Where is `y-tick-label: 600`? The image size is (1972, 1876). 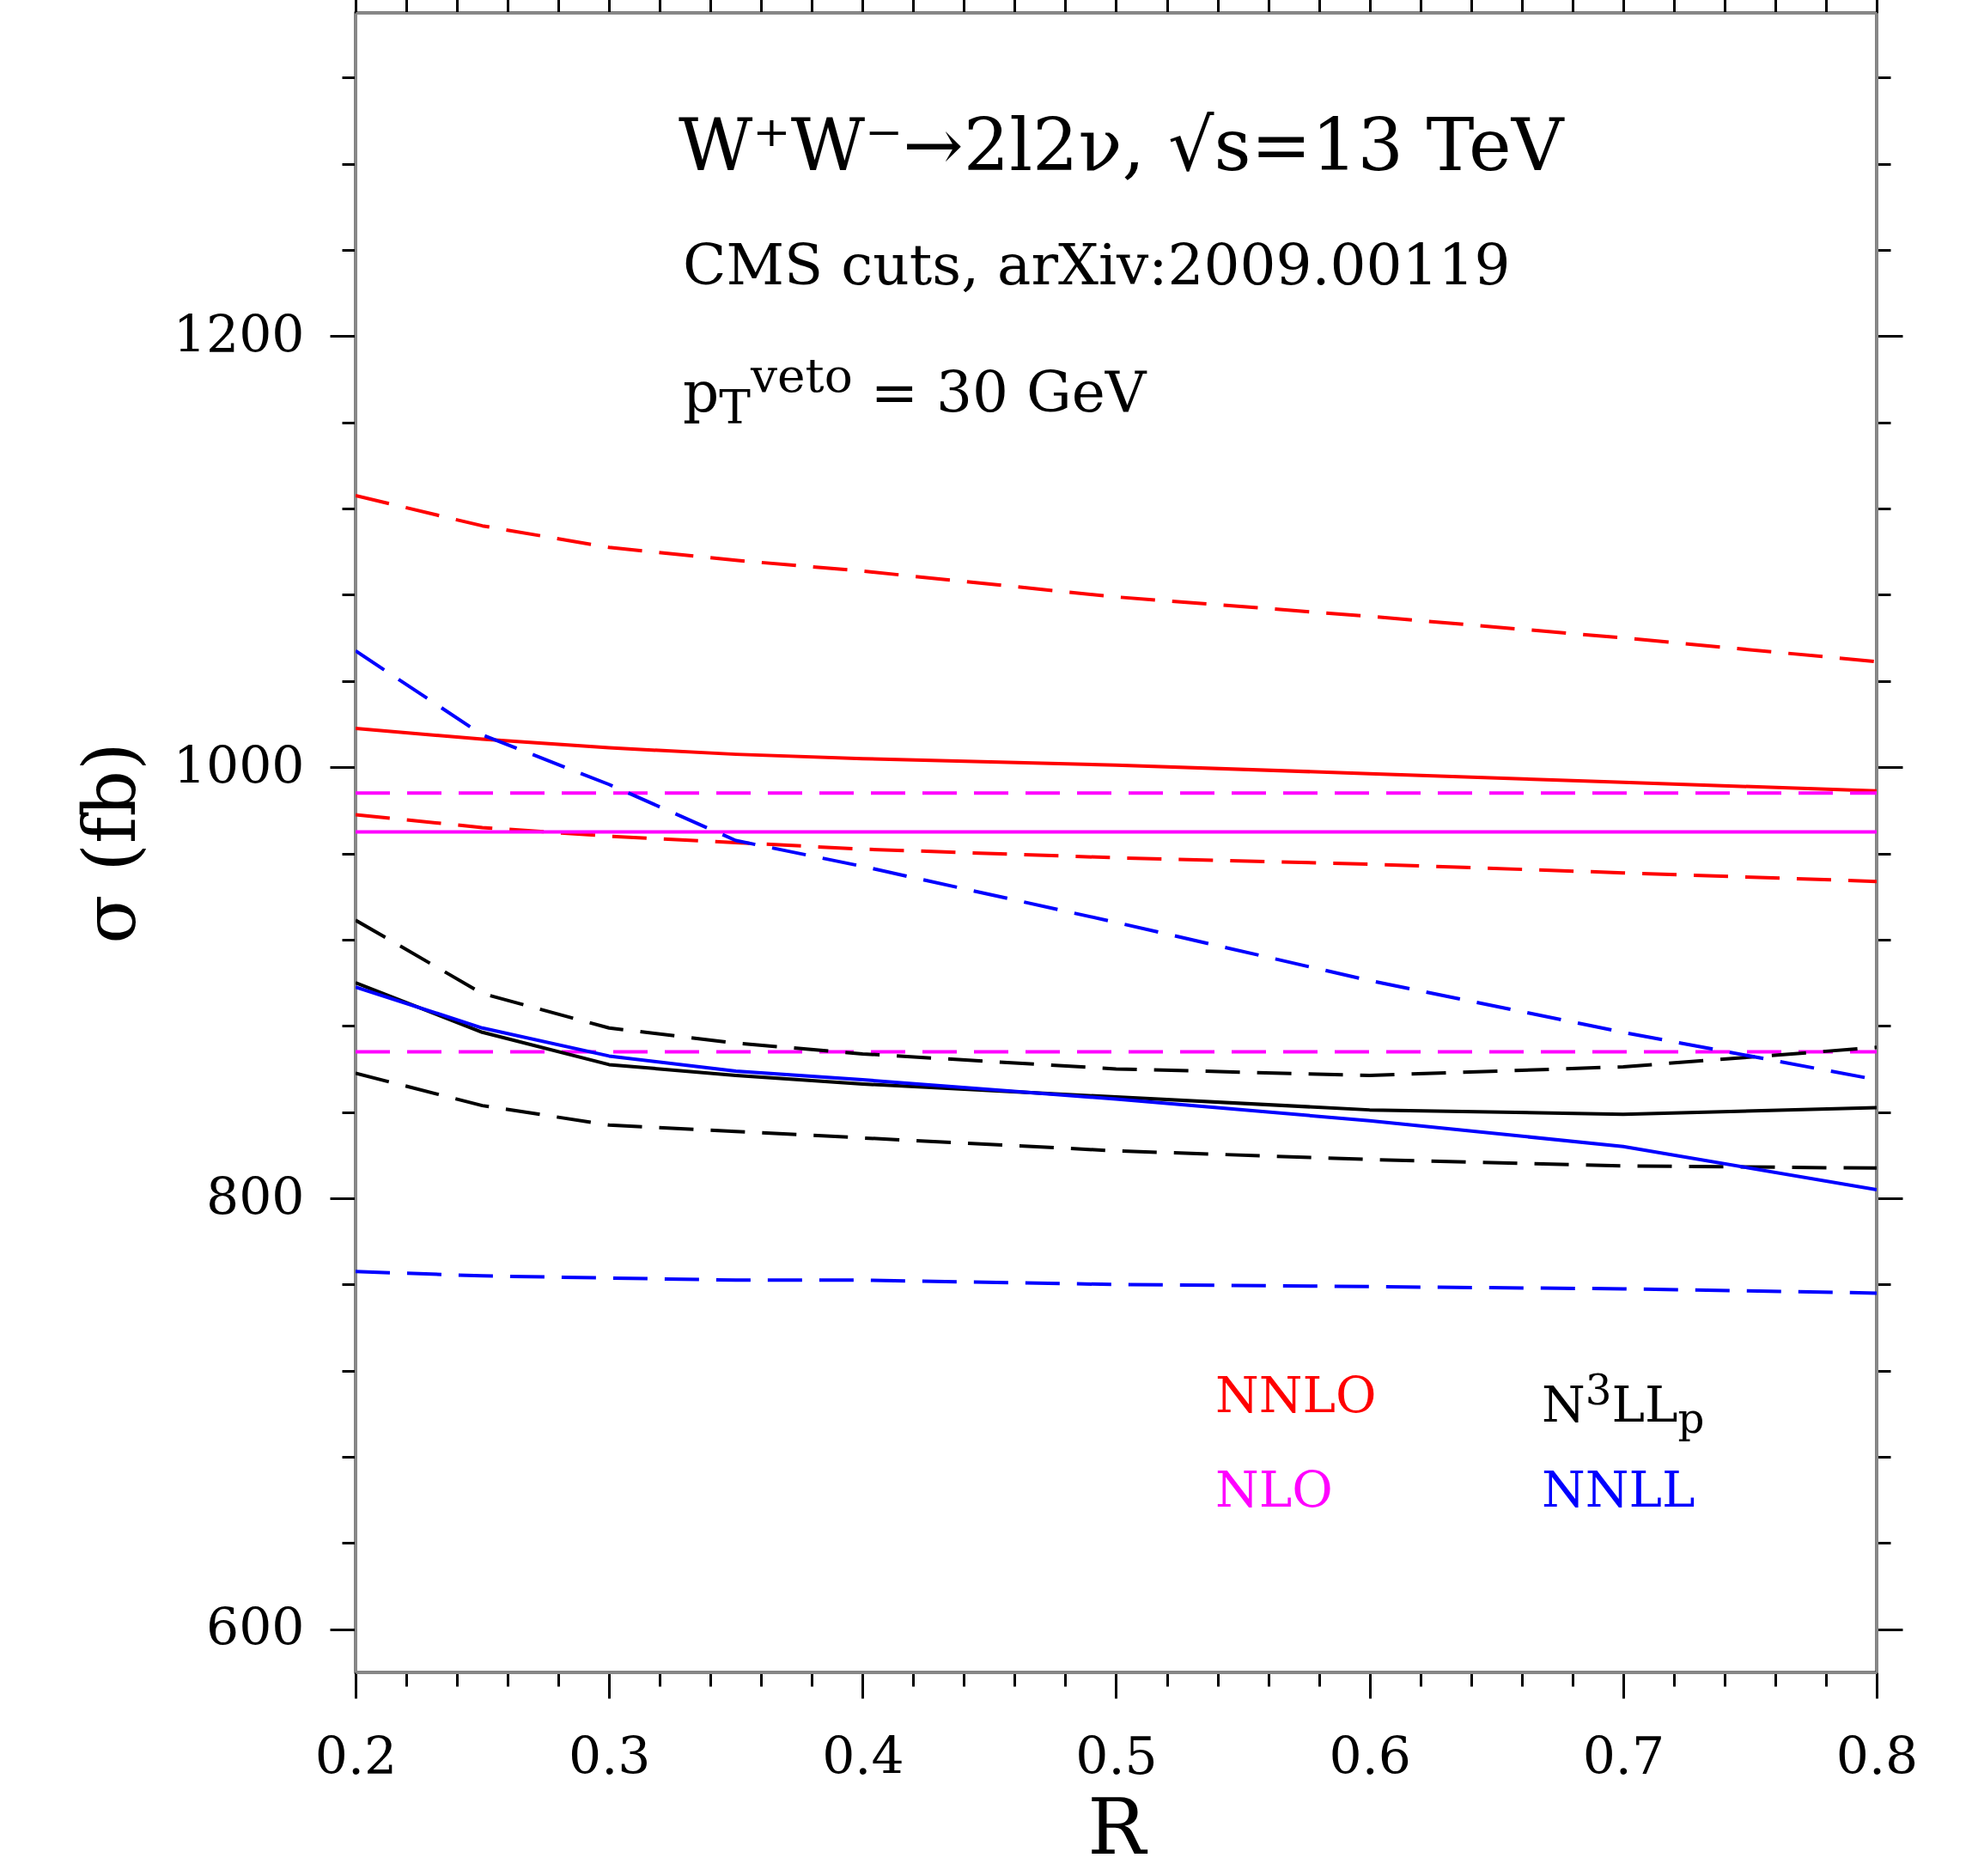
y-tick-label: 600 is located at coordinates (255, 1627).